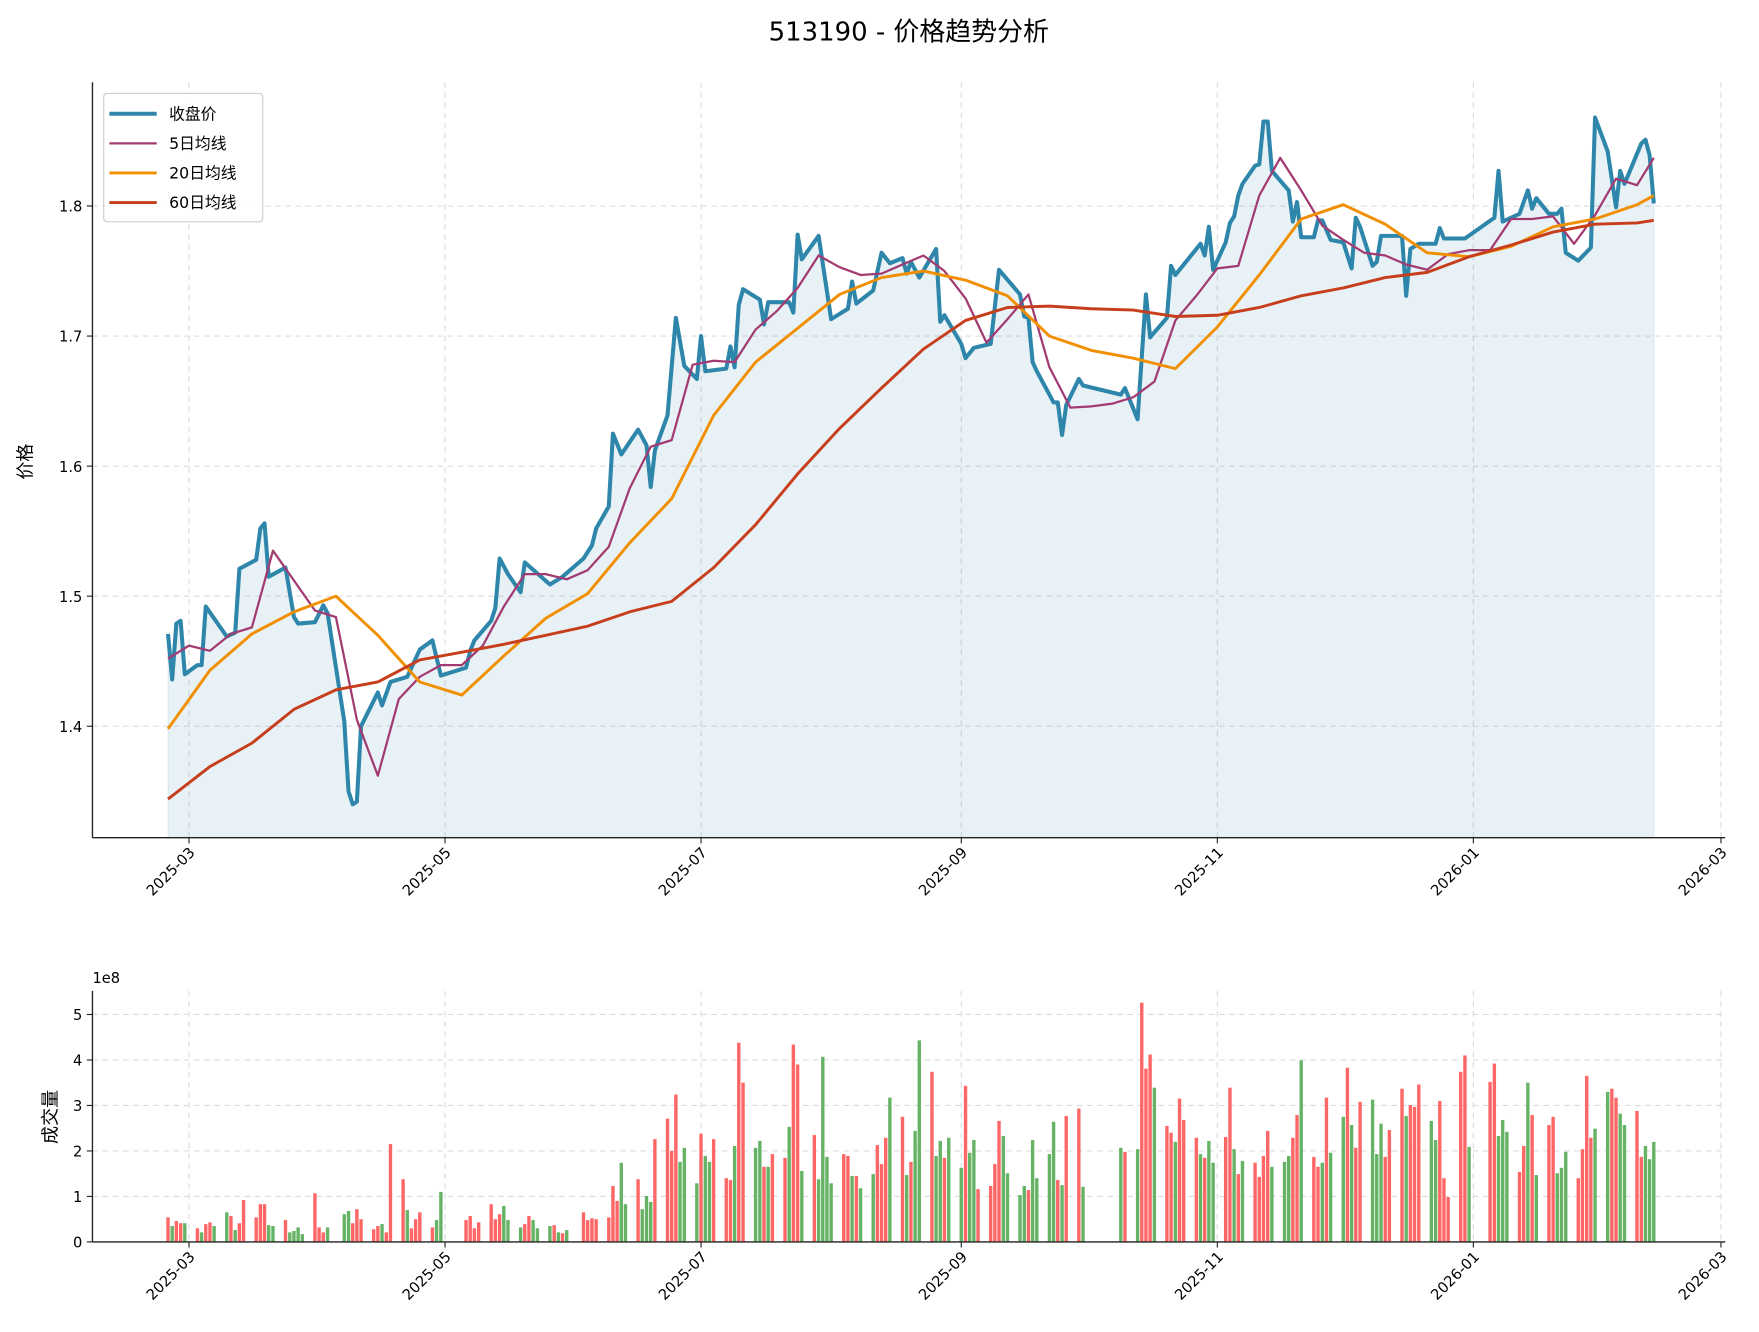  Describe the element at coordinates (70, 597) in the screenshot. I see `y-tick-label: 1.5` at that location.